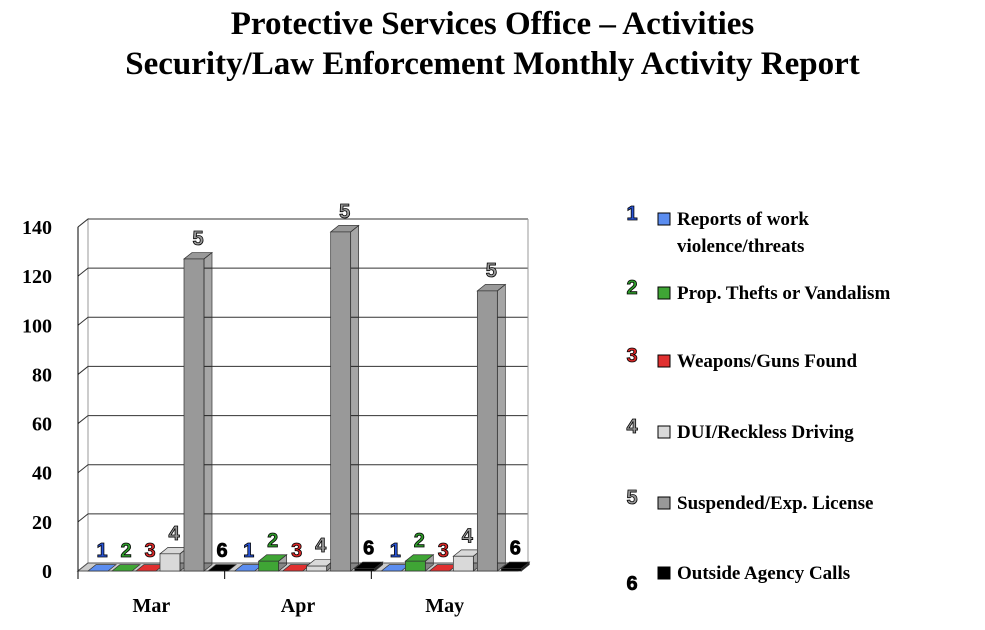  Describe the element at coordinates (631, 498) in the screenshot. I see `legend-number: 5` at that location.